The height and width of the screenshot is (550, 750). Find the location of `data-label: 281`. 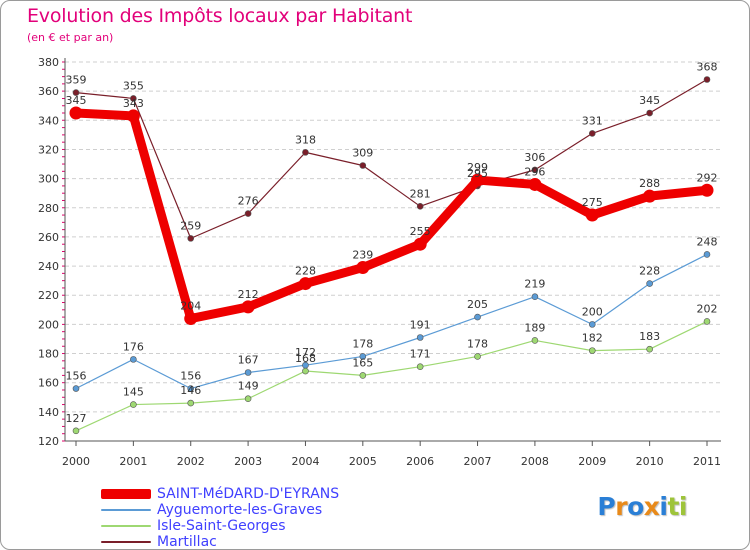

data-label: 281 is located at coordinates (420, 193).